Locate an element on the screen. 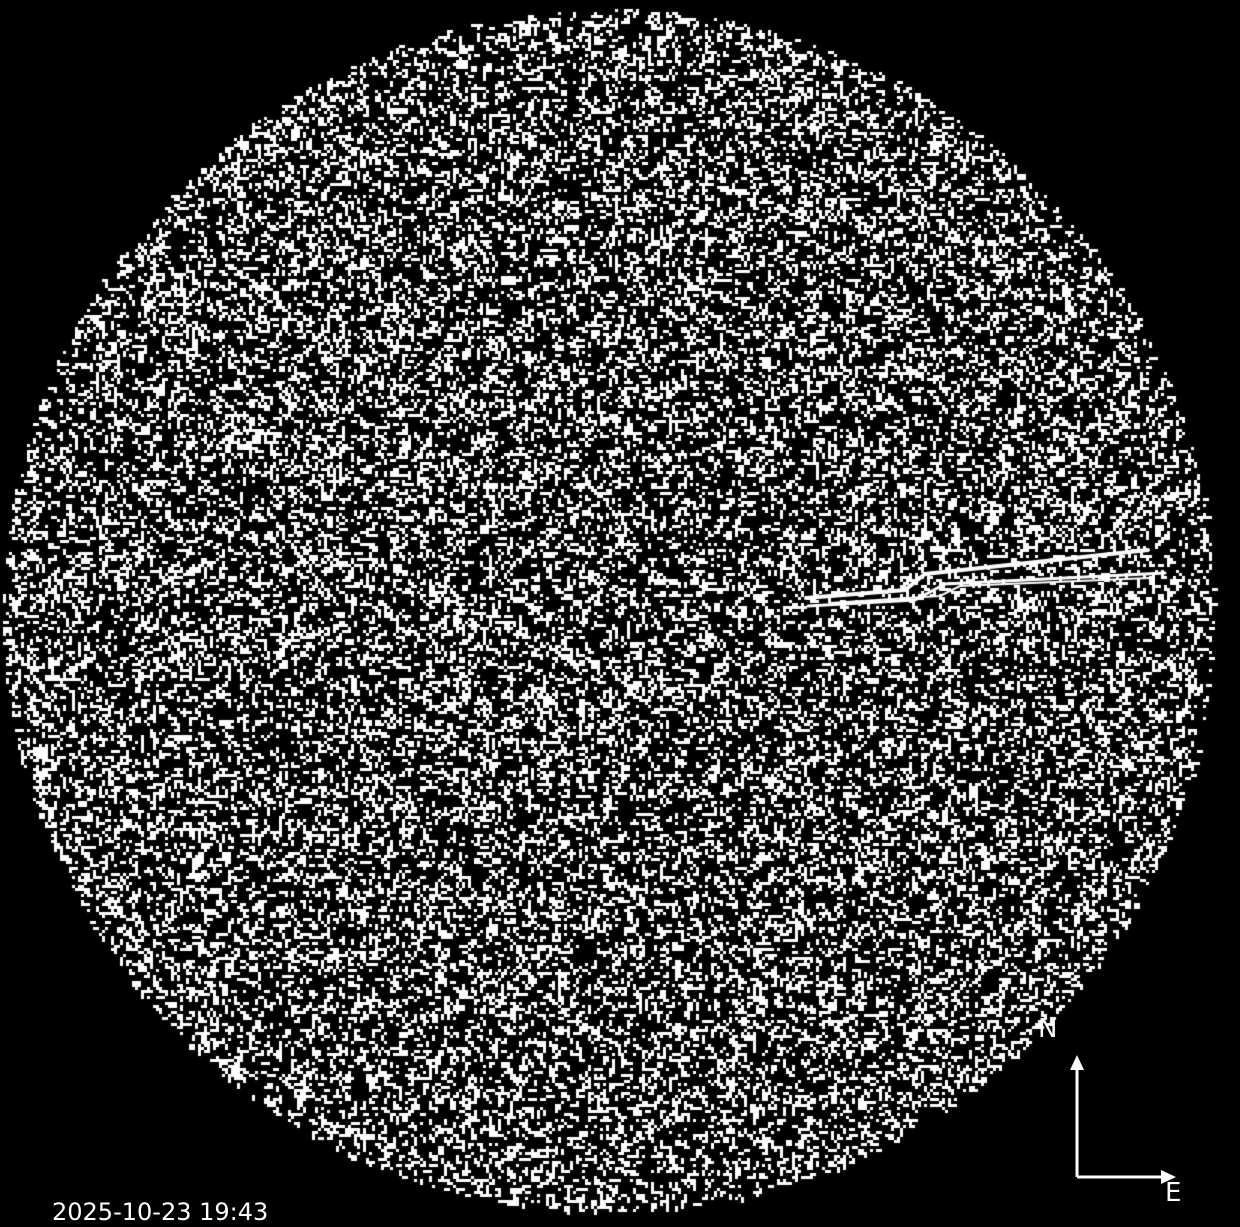  east-label: E is located at coordinates (1173, 1193).